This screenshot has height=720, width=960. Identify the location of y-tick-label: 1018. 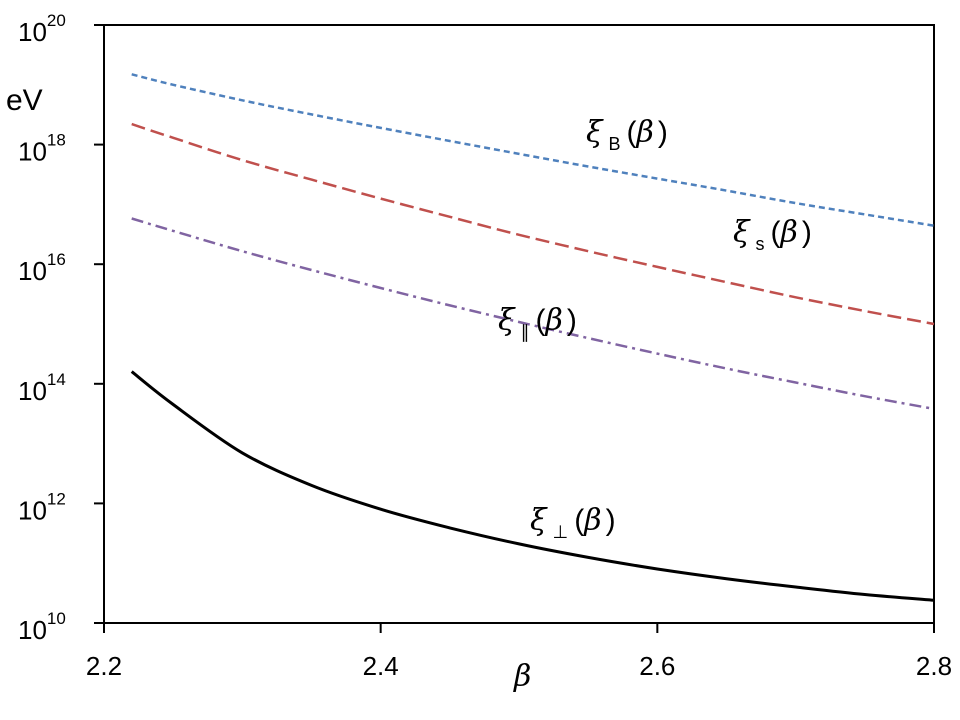
(42, 149).